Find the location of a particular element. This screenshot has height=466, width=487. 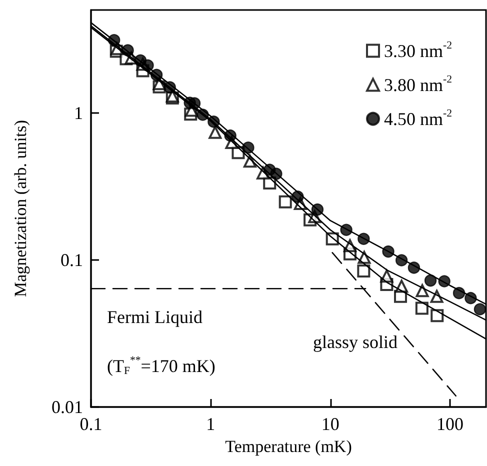

x-axis-title: Temperature (mK) is located at coordinates (288, 446).